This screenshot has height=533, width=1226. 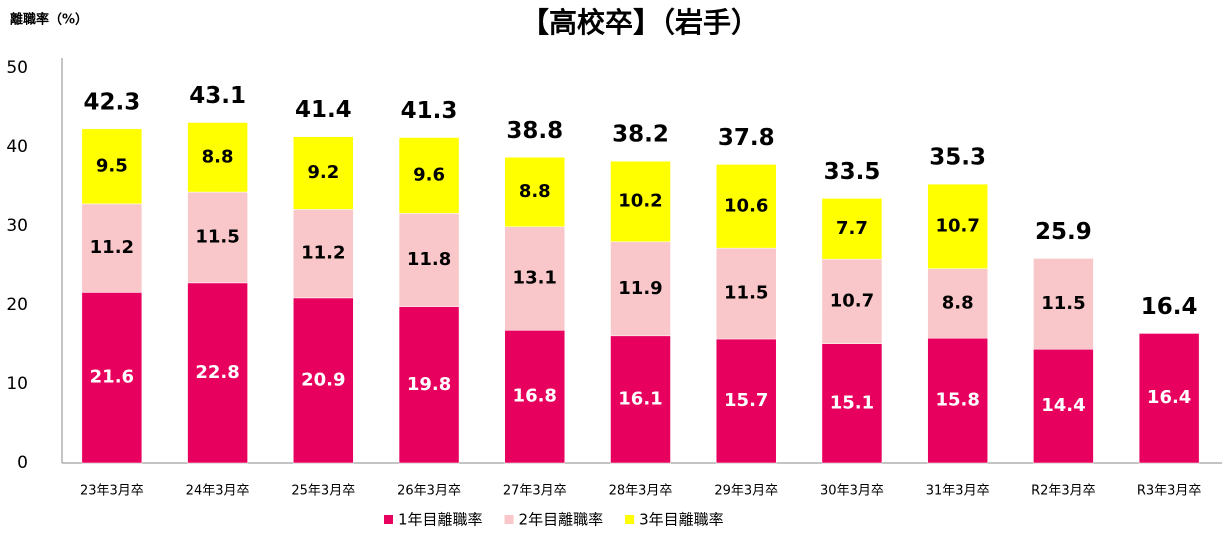 I want to click on x-tick-label: R2年3月卒, so click(x=1063, y=491).